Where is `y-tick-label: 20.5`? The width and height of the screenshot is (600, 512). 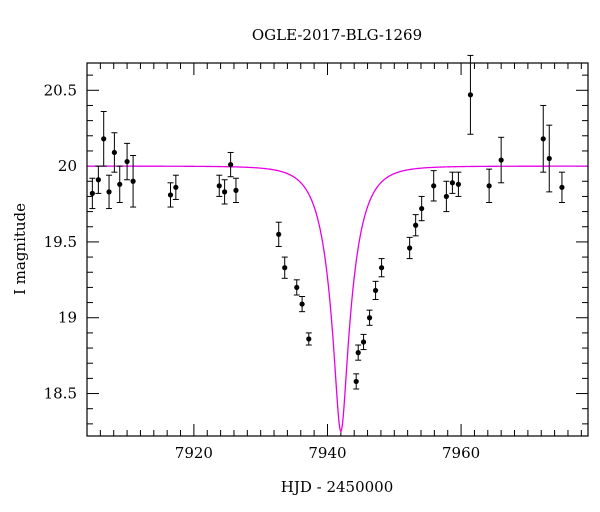
y-tick-label: 20.5 is located at coordinates (60, 90).